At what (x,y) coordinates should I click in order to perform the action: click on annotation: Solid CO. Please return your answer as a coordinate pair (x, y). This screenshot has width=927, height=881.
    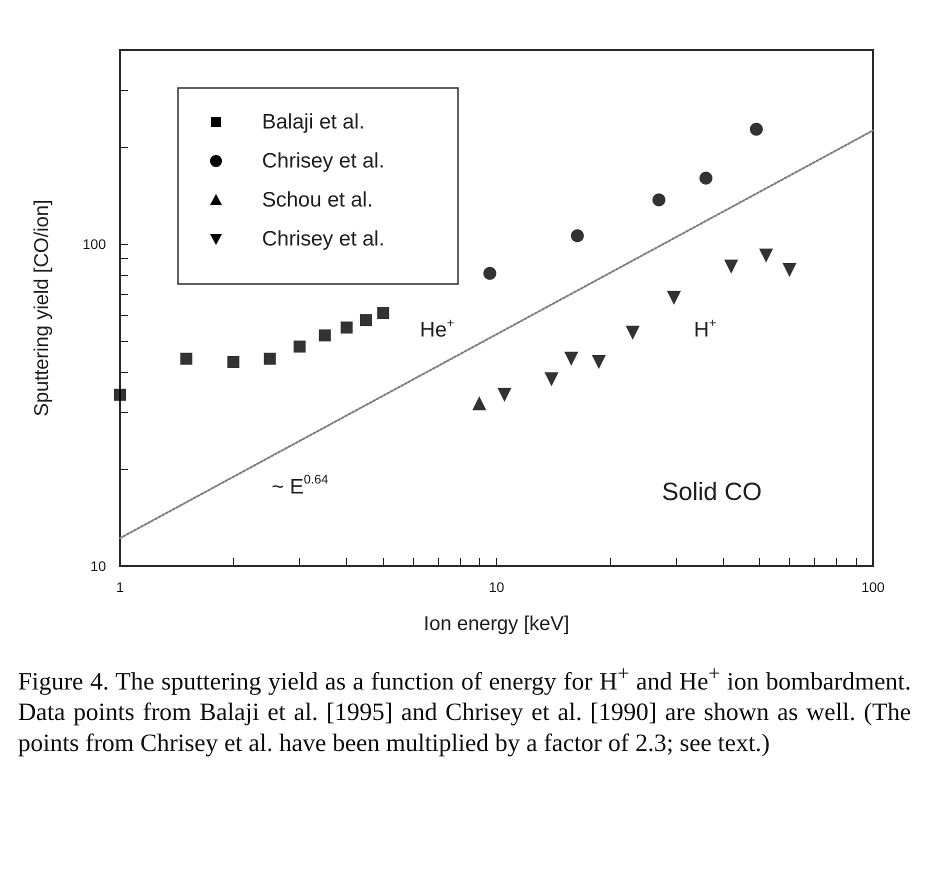
    Looking at the image, I should click on (712, 492).